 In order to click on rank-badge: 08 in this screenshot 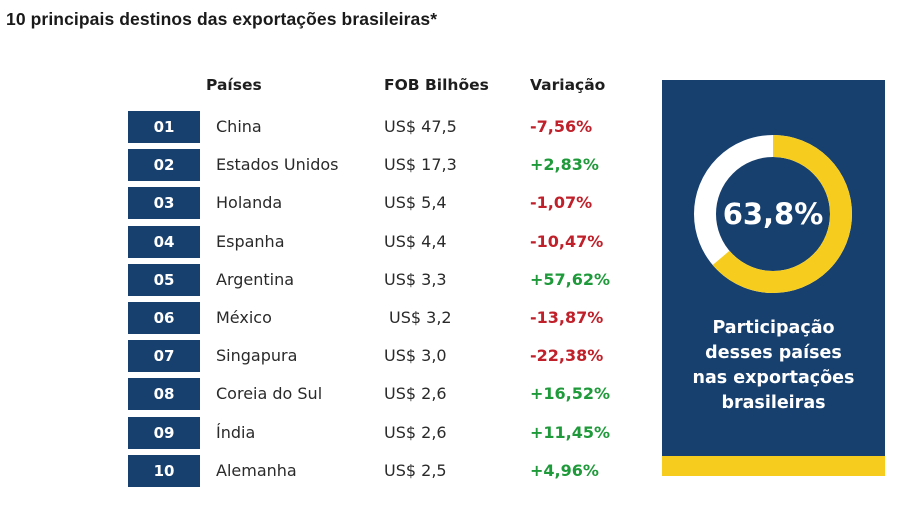, I will do `click(164, 394)`.